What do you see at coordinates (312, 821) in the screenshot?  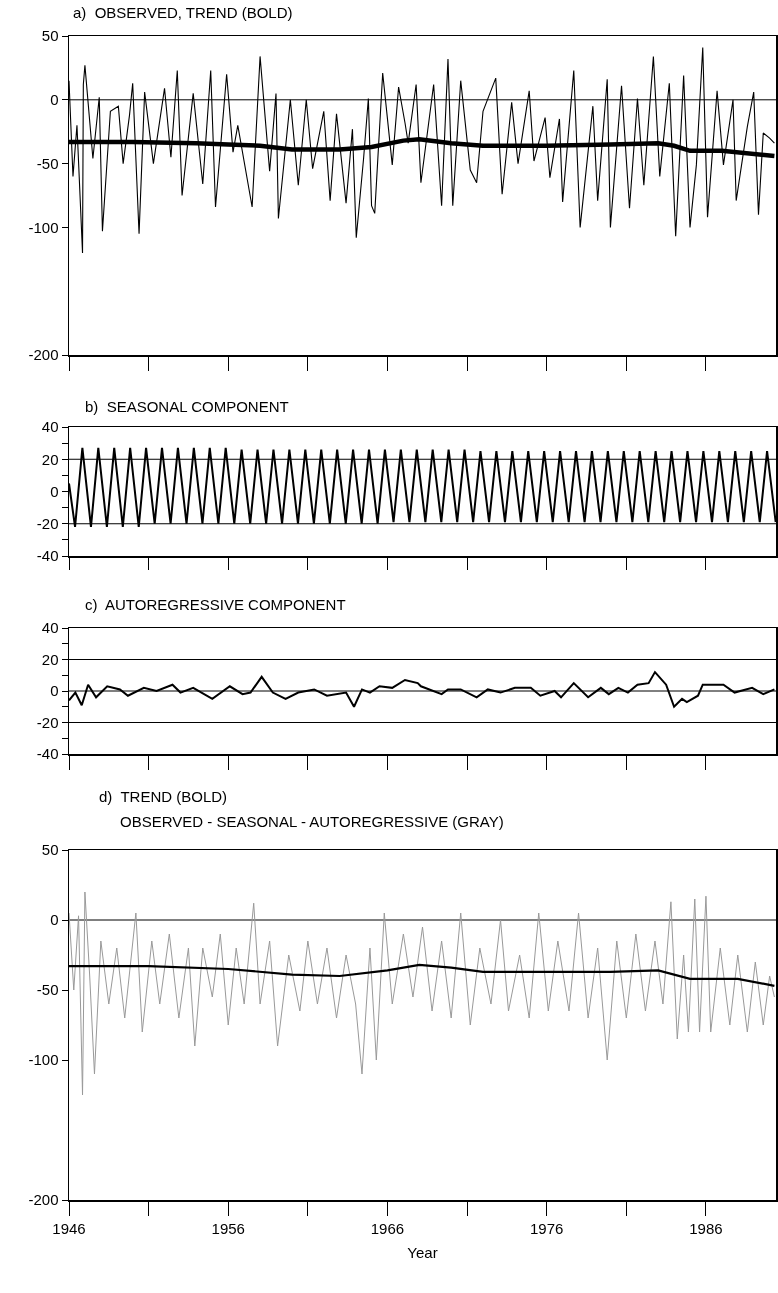 I see `chart-subtitle: OBSERVED - SEASONAL - AUTOREGRESSIVE (GRAY)` at bounding box center [312, 821].